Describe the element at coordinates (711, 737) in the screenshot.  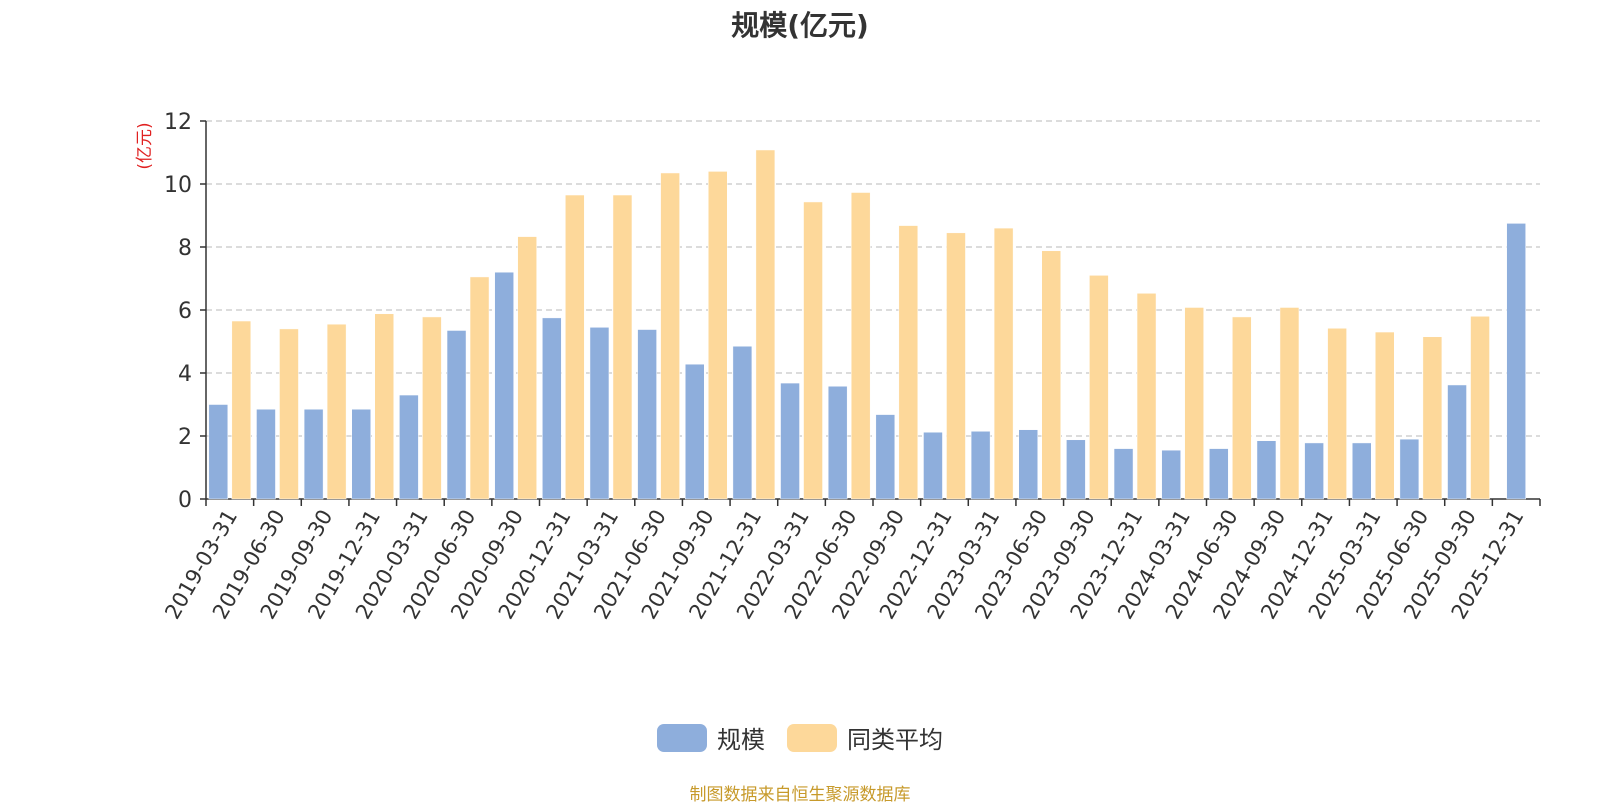
I see `legend-item-scale: 规模` at that location.